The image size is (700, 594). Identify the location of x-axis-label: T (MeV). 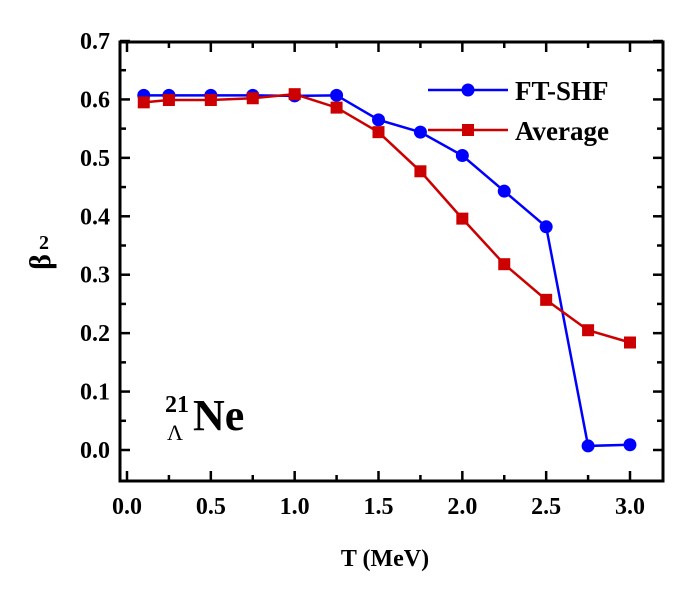
(385, 559).